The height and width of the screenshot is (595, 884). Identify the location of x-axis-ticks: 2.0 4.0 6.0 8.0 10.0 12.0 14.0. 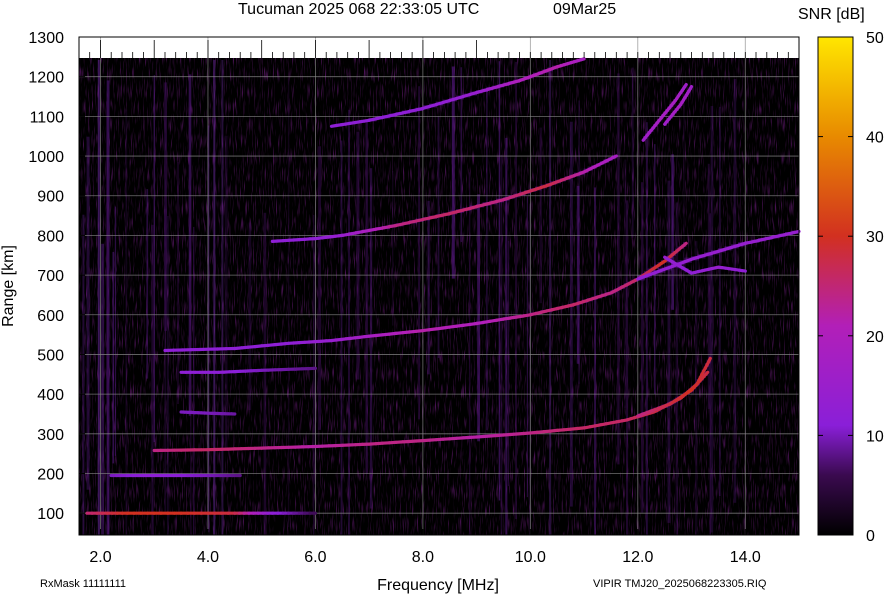
(425, 547).